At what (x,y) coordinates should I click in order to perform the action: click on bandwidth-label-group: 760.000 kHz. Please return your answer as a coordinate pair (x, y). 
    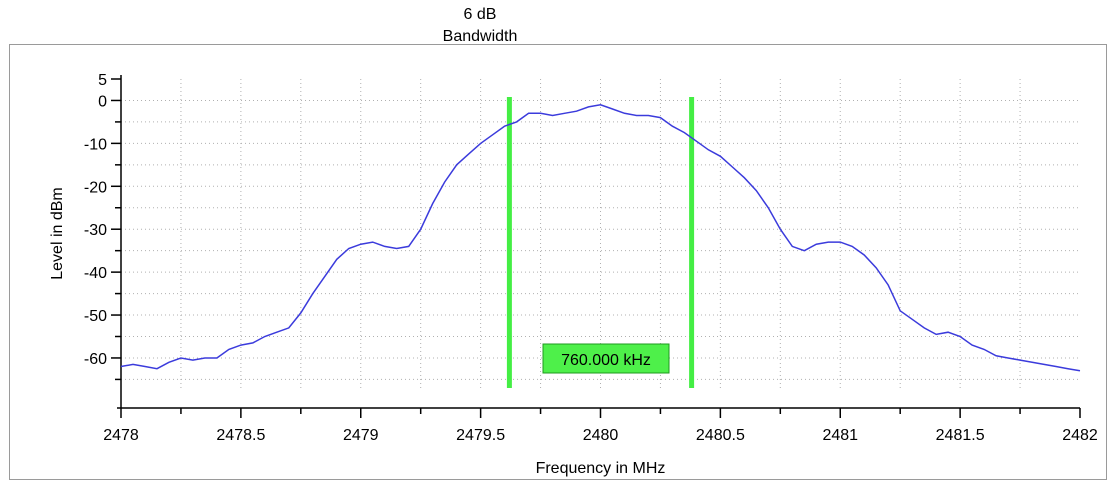
    Looking at the image, I should click on (606, 358).